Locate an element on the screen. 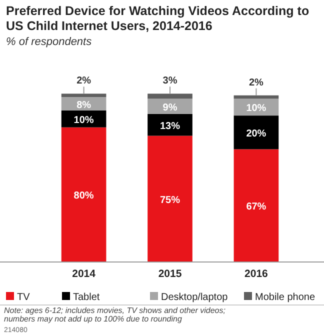  data-label: 13% is located at coordinates (170, 126).